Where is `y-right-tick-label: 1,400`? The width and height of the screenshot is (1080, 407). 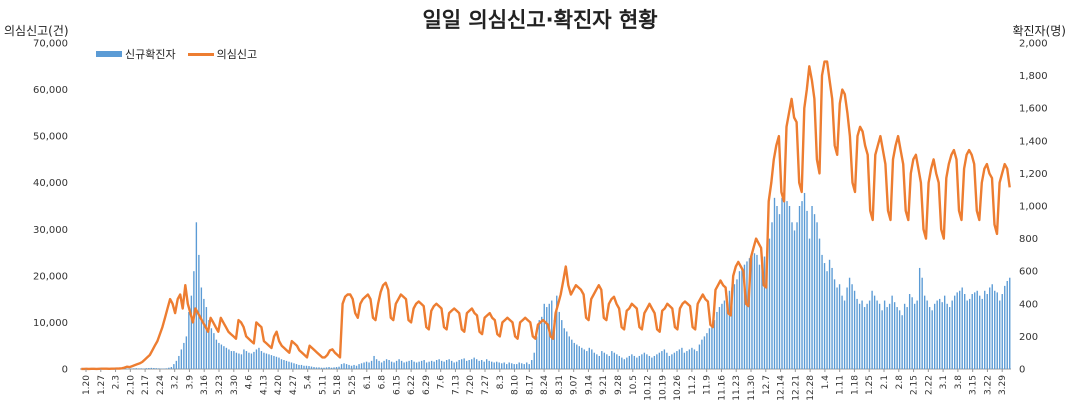 y-right-tick-label: 1,400 is located at coordinates (1033, 141).